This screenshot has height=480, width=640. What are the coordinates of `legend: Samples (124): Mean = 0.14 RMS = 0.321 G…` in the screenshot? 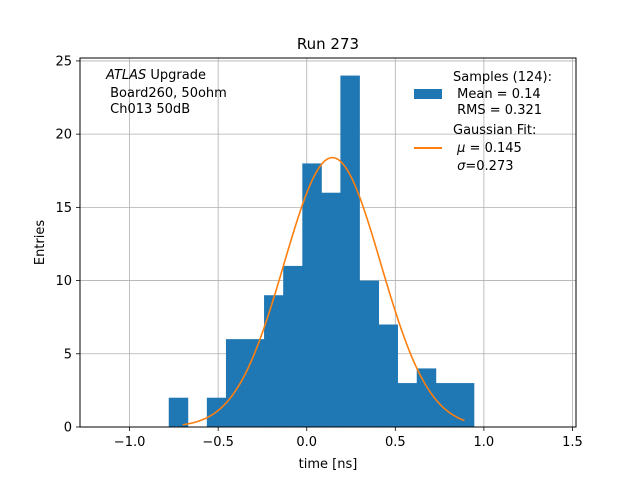 It's located at (483, 122).